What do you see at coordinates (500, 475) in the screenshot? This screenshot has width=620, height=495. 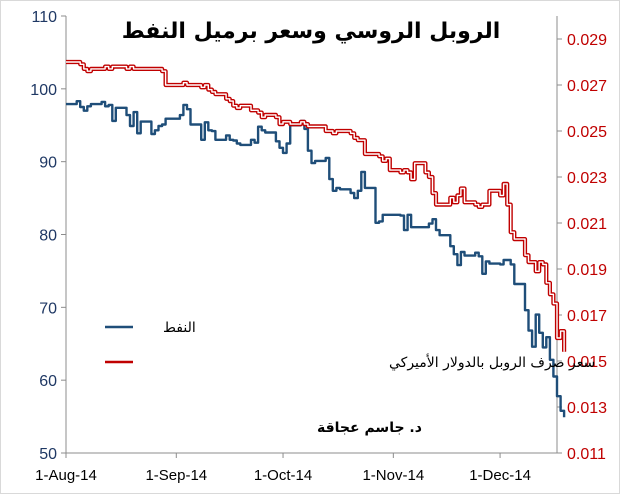 I see `x-tick-label: 1-Dec-14` at bounding box center [500, 475].